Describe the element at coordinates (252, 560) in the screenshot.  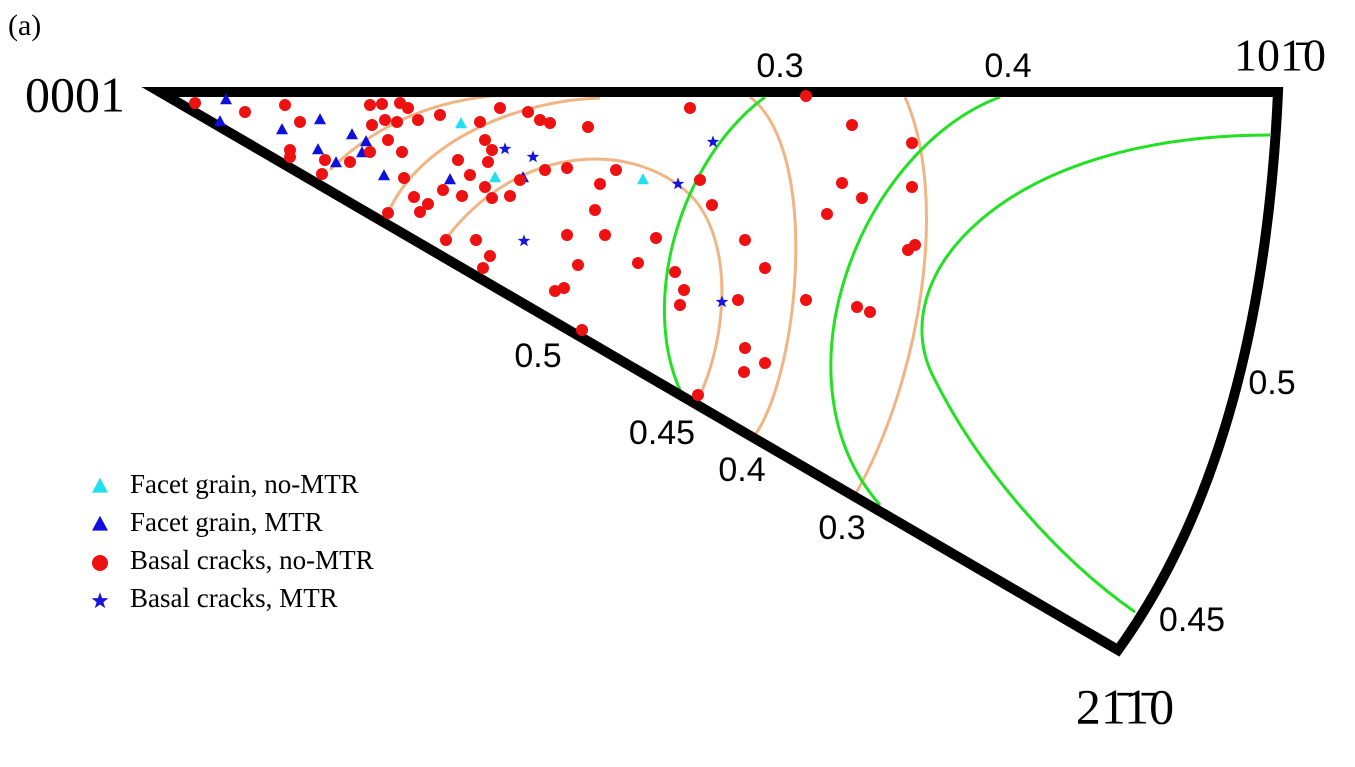
I see `legend-label: Basal cracks, no-MTR` at that location.